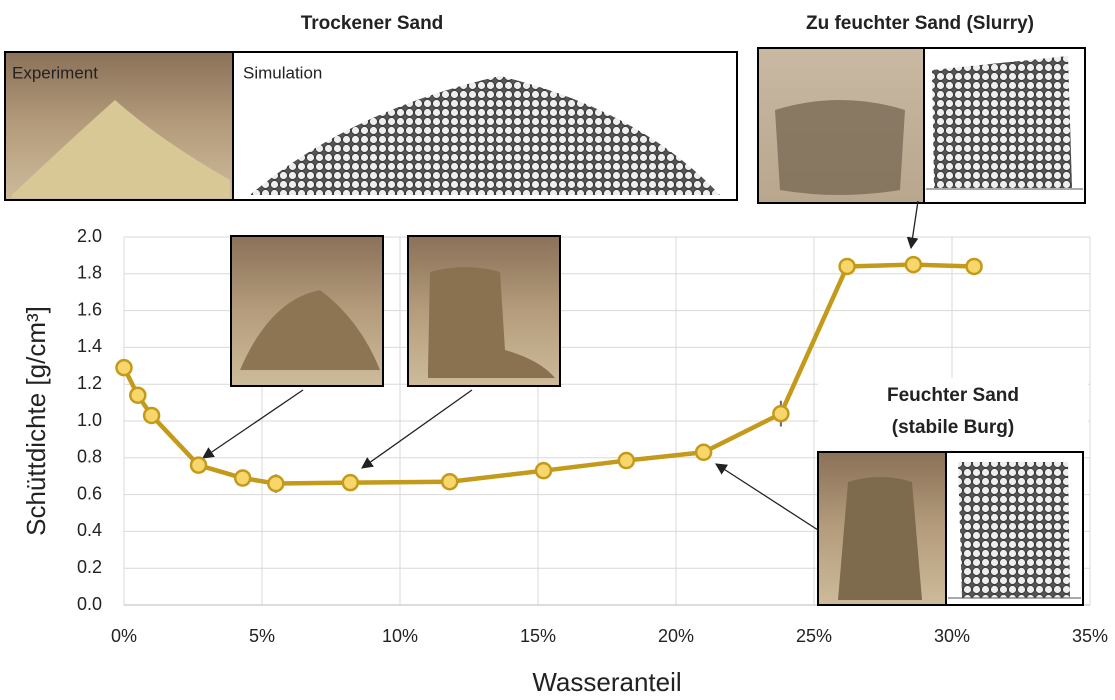 The height and width of the screenshot is (700, 1115). What do you see at coordinates (921, 125) in the screenshot?
I see `slurry-images` at bounding box center [921, 125].